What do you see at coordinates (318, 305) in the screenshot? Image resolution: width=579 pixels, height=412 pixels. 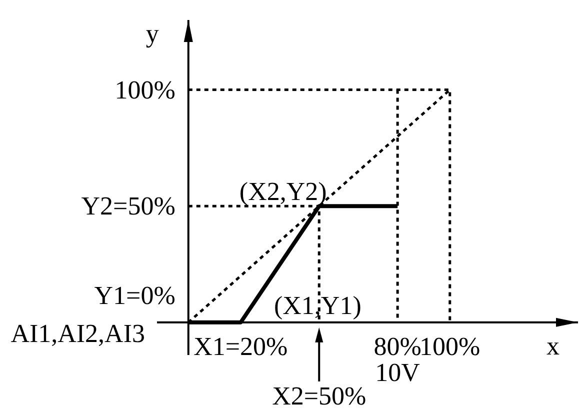 I see `annotation: (X1,Y1)` at bounding box center [318, 305].